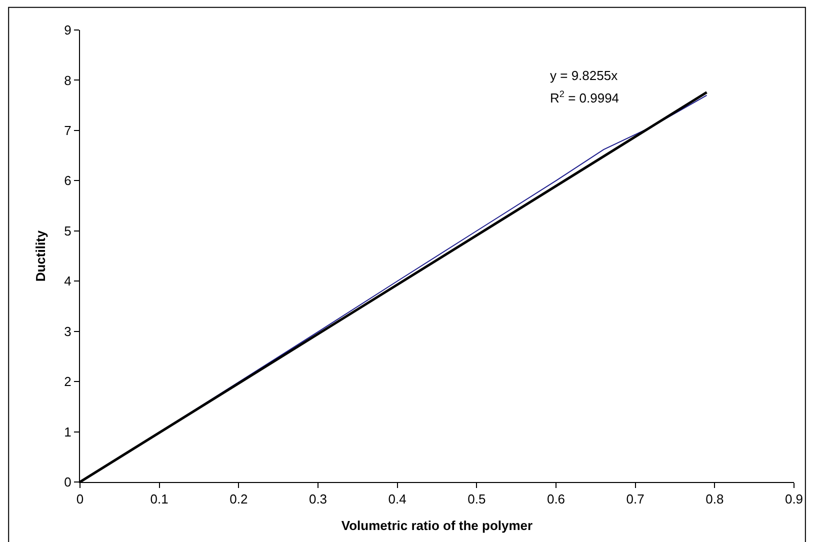  What do you see at coordinates (68, 432) in the screenshot?
I see `y-tick-label: 1` at bounding box center [68, 432].